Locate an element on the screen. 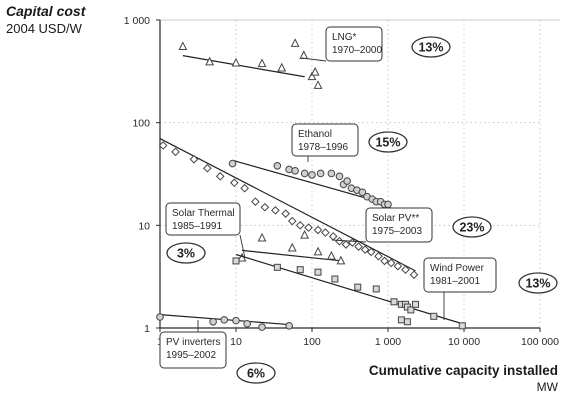 The height and width of the screenshot is (394, 566). pv-inverters-rate-label: 6% is located at coordinates (256, 374).